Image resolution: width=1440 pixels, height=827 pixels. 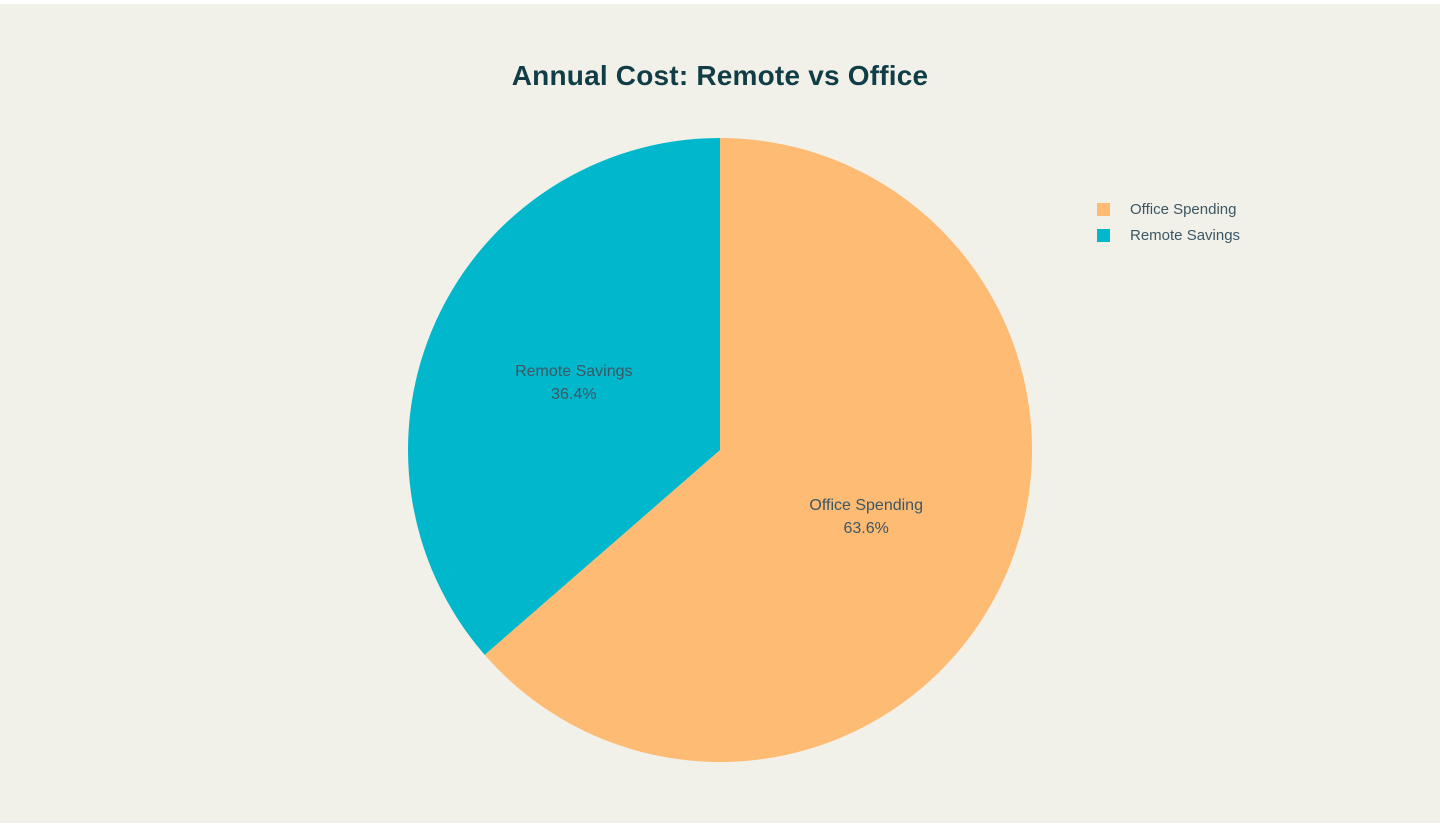 I want to click on pie-slice-remote-savings, so click(x=564, y=396).